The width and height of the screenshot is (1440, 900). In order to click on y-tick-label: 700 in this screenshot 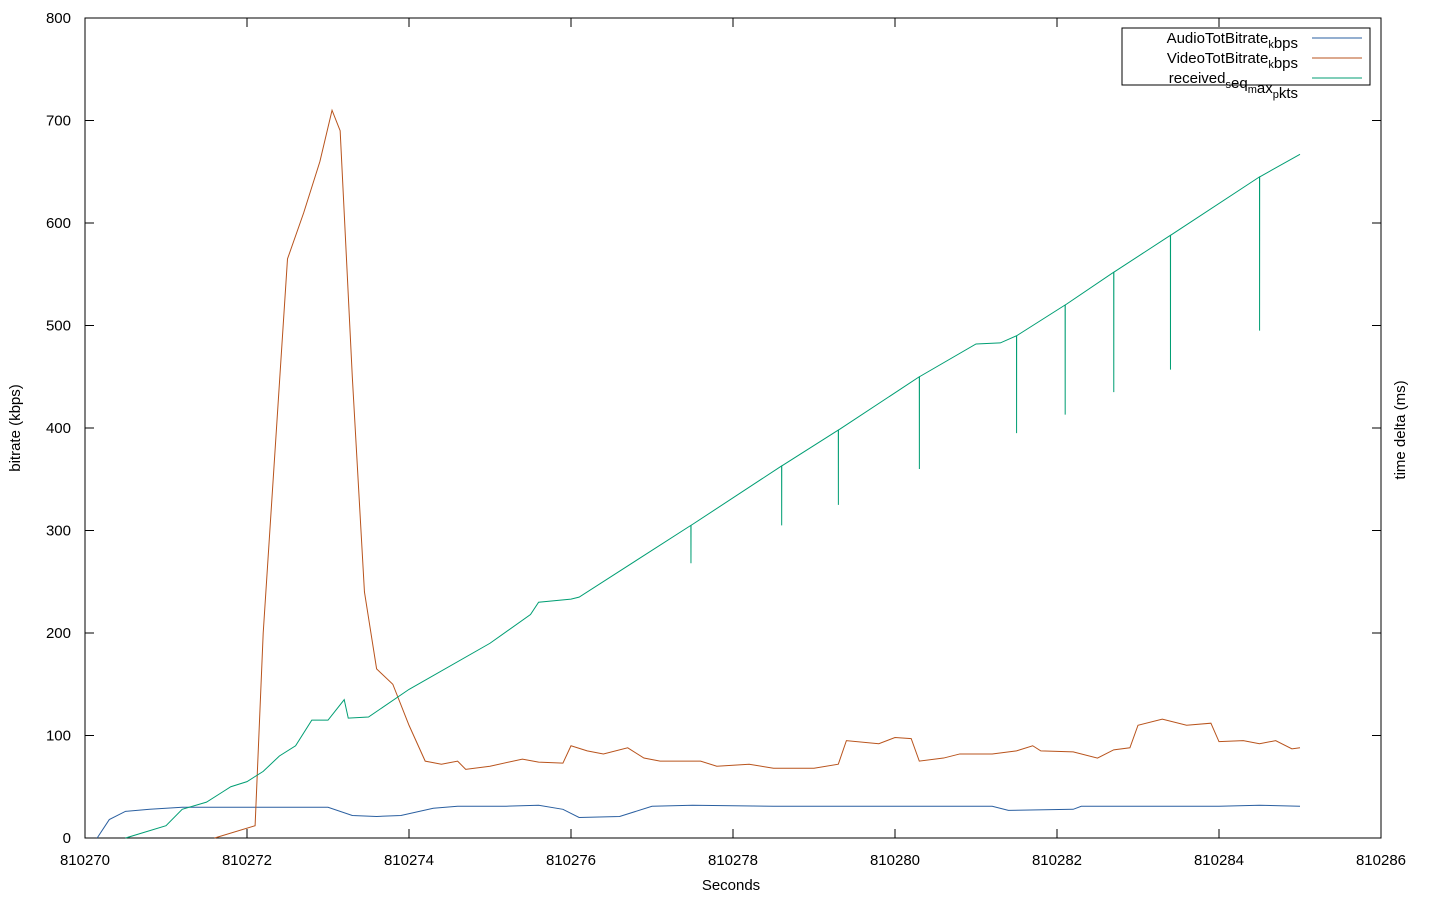, I will do `click(58, 121)`.